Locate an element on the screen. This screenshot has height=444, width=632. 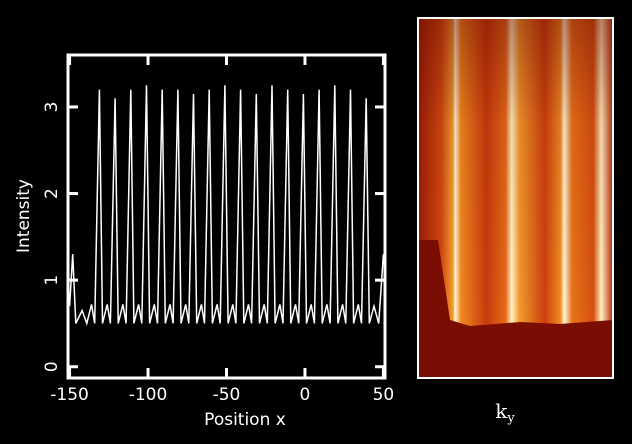
heatmap-xlabel: ky is located at coordinates (505, 412).